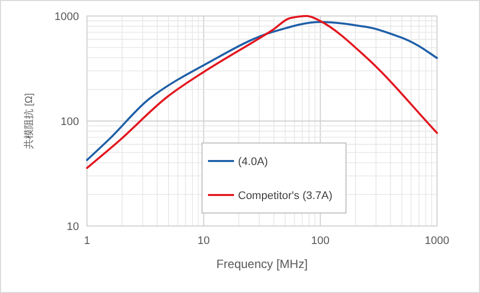 This screenshot has height=293, width=480. Describe the element at coordinates (320, 241) in the screenshot. I see `x-tick-label: 100` at that location.